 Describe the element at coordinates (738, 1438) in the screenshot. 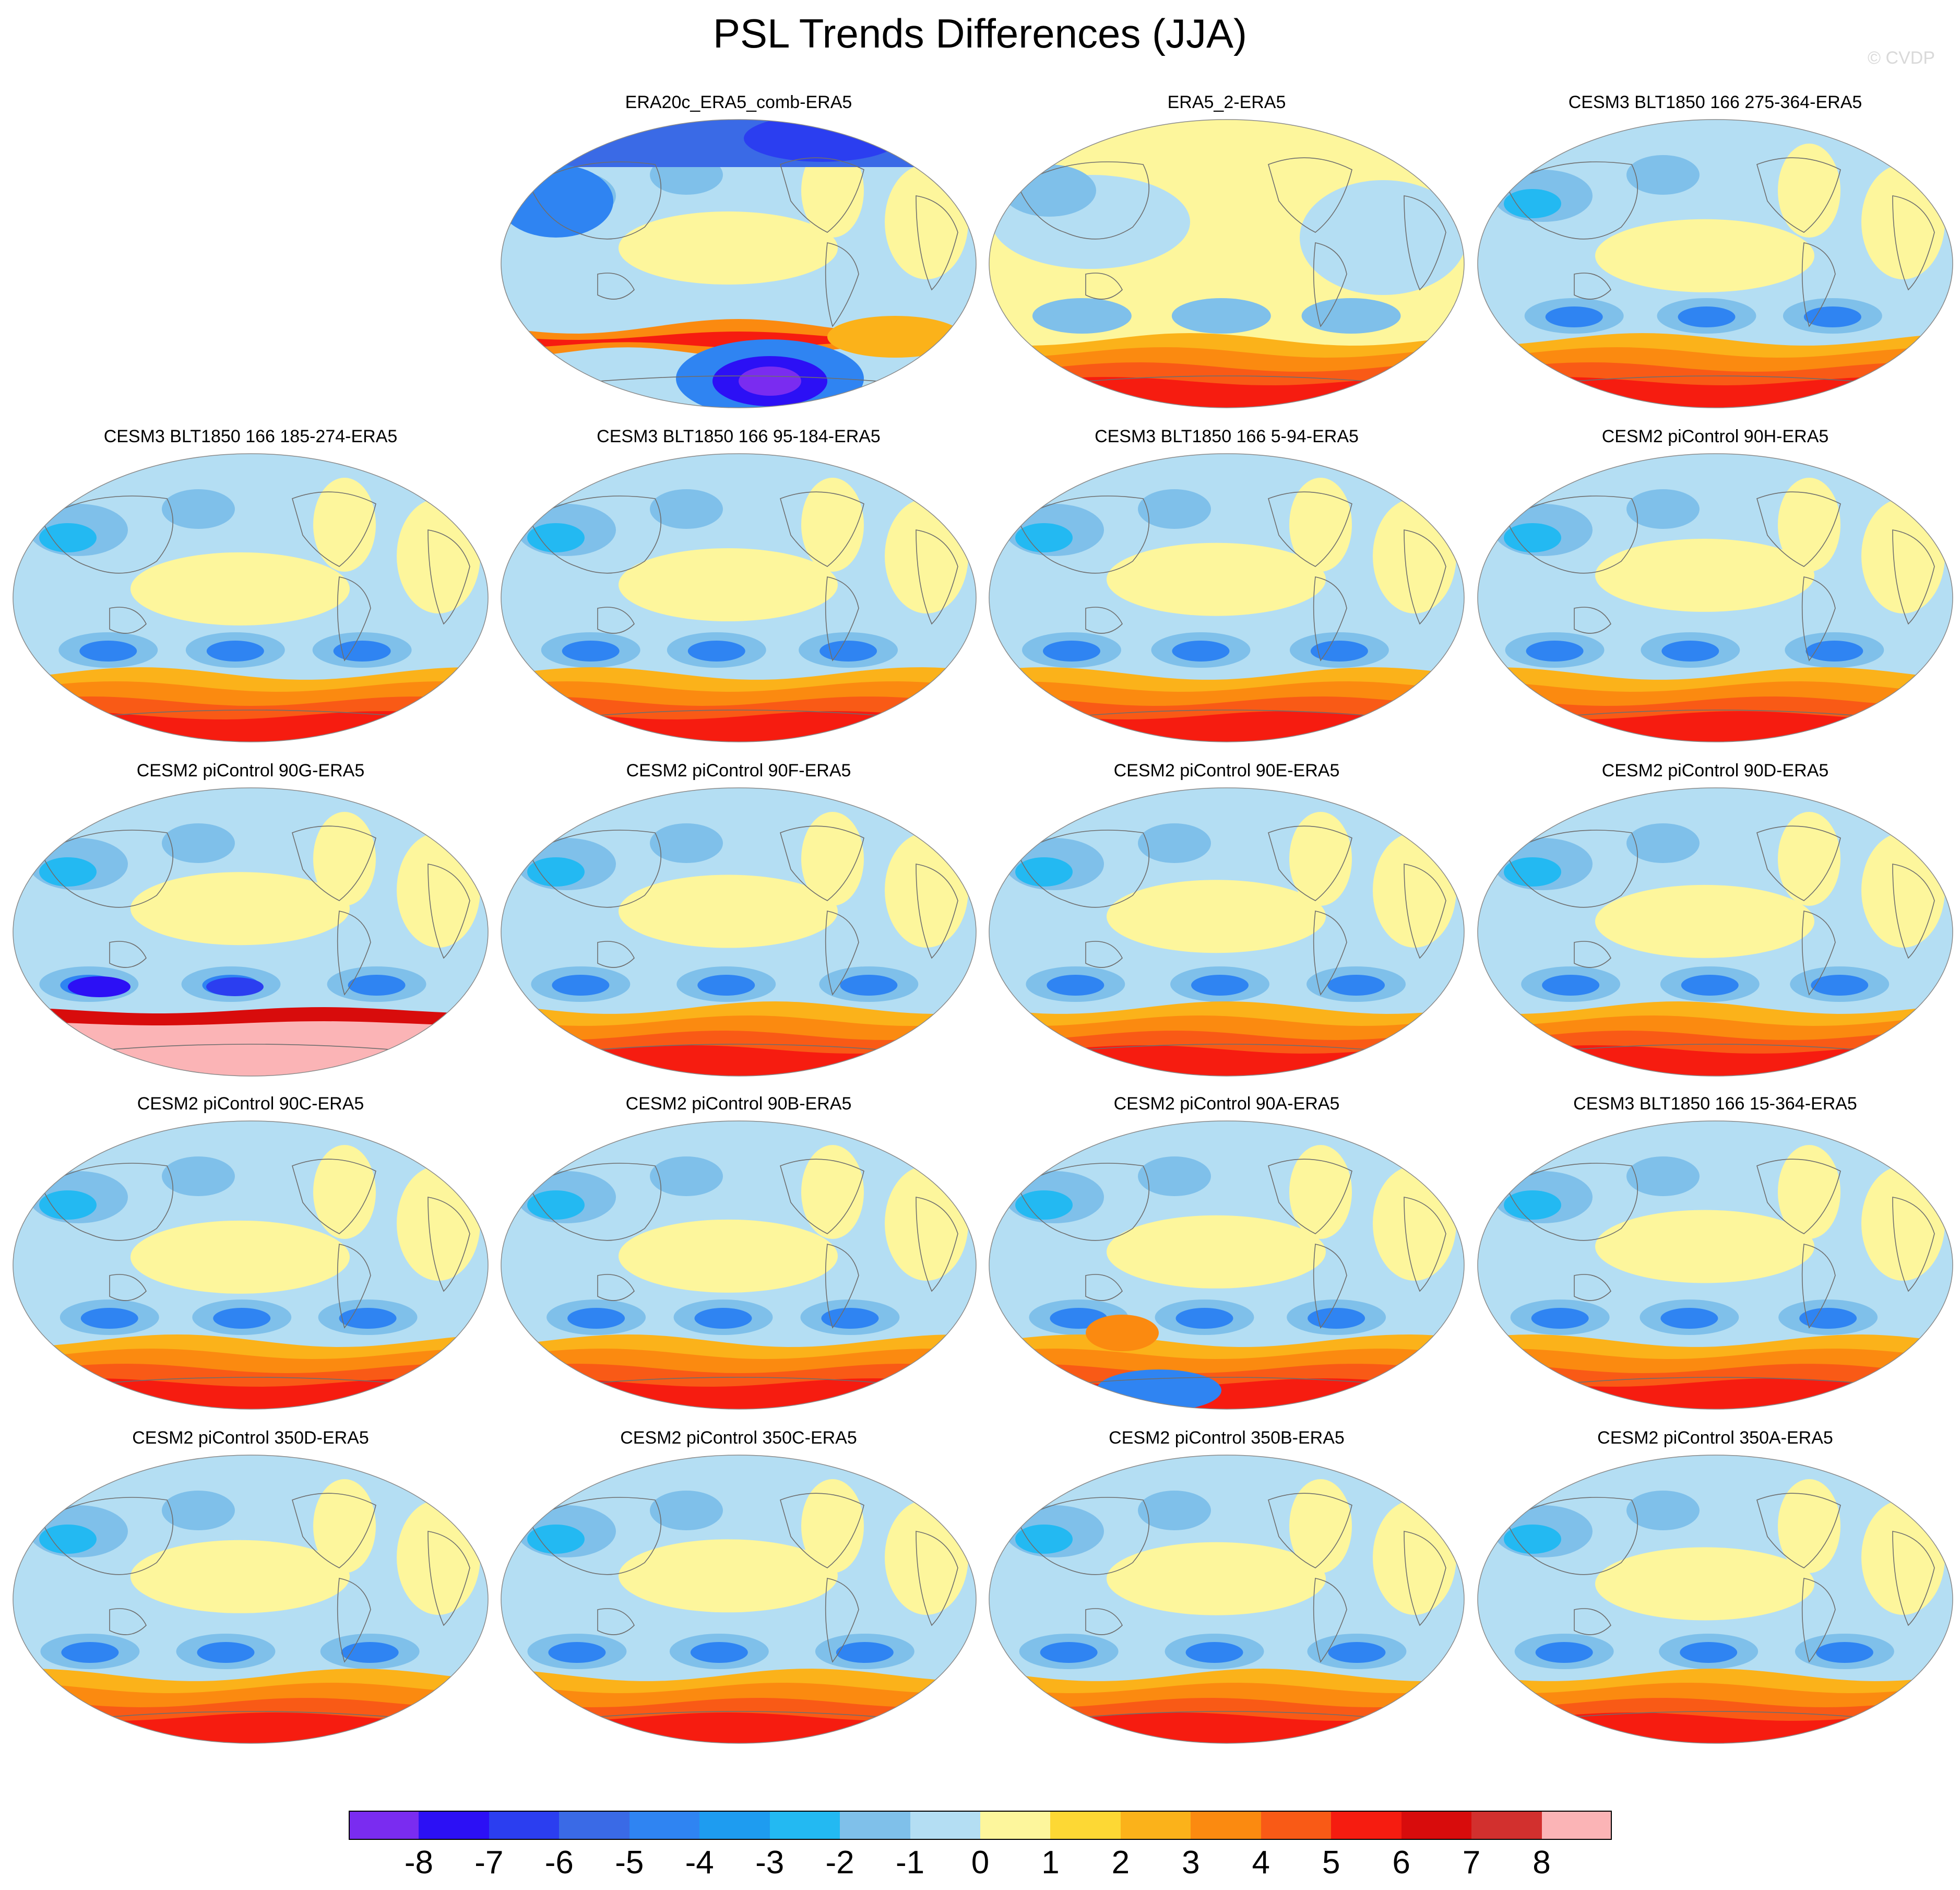

I see `panel-title: CESM2 piControl 350C-ERA5` at that location.